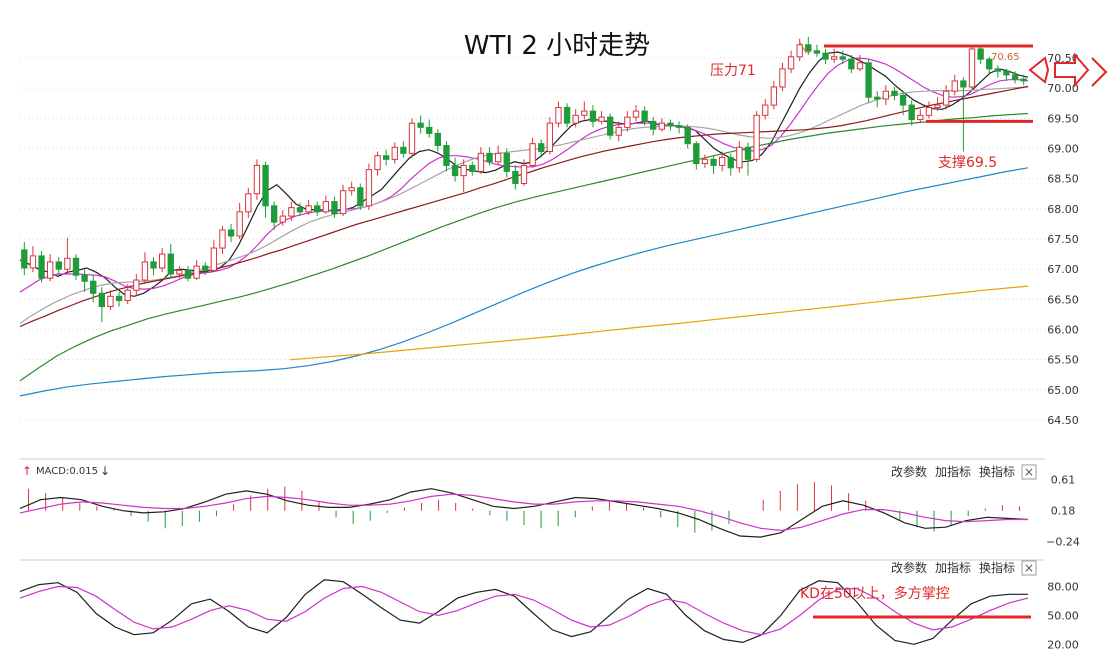 Image resolution: width=1109 pixels, height=662 pixels. Describe the element at coordinates (1063, 88) in the screenshot. I see `y-tick-label: 70.00` at that location.